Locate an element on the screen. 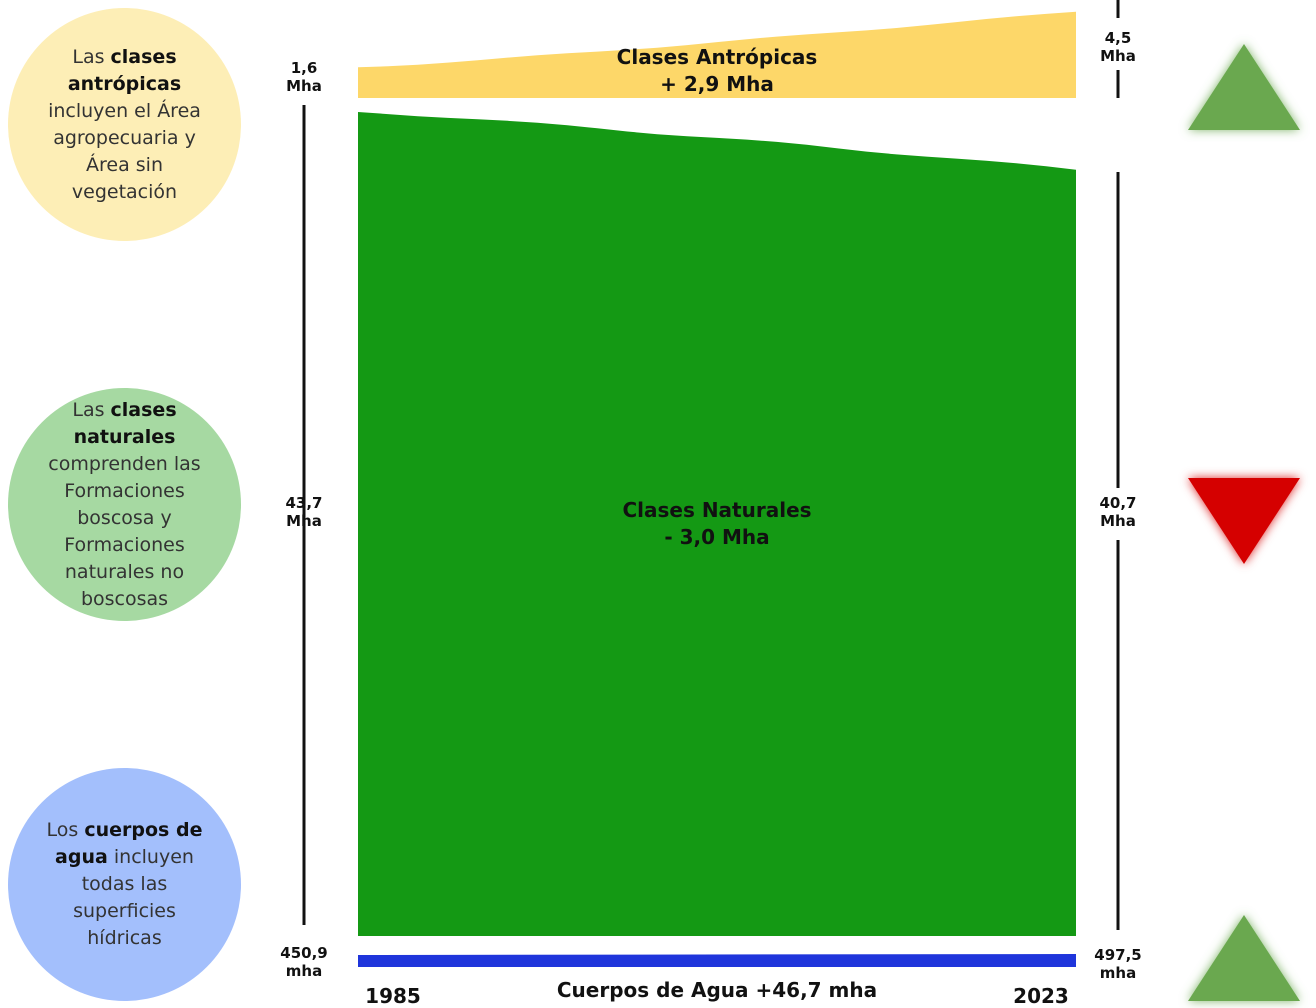 This screenshot has height=1008, width=1316. note-naturales-bold: clases naturales is located at coordinates (125, 423).